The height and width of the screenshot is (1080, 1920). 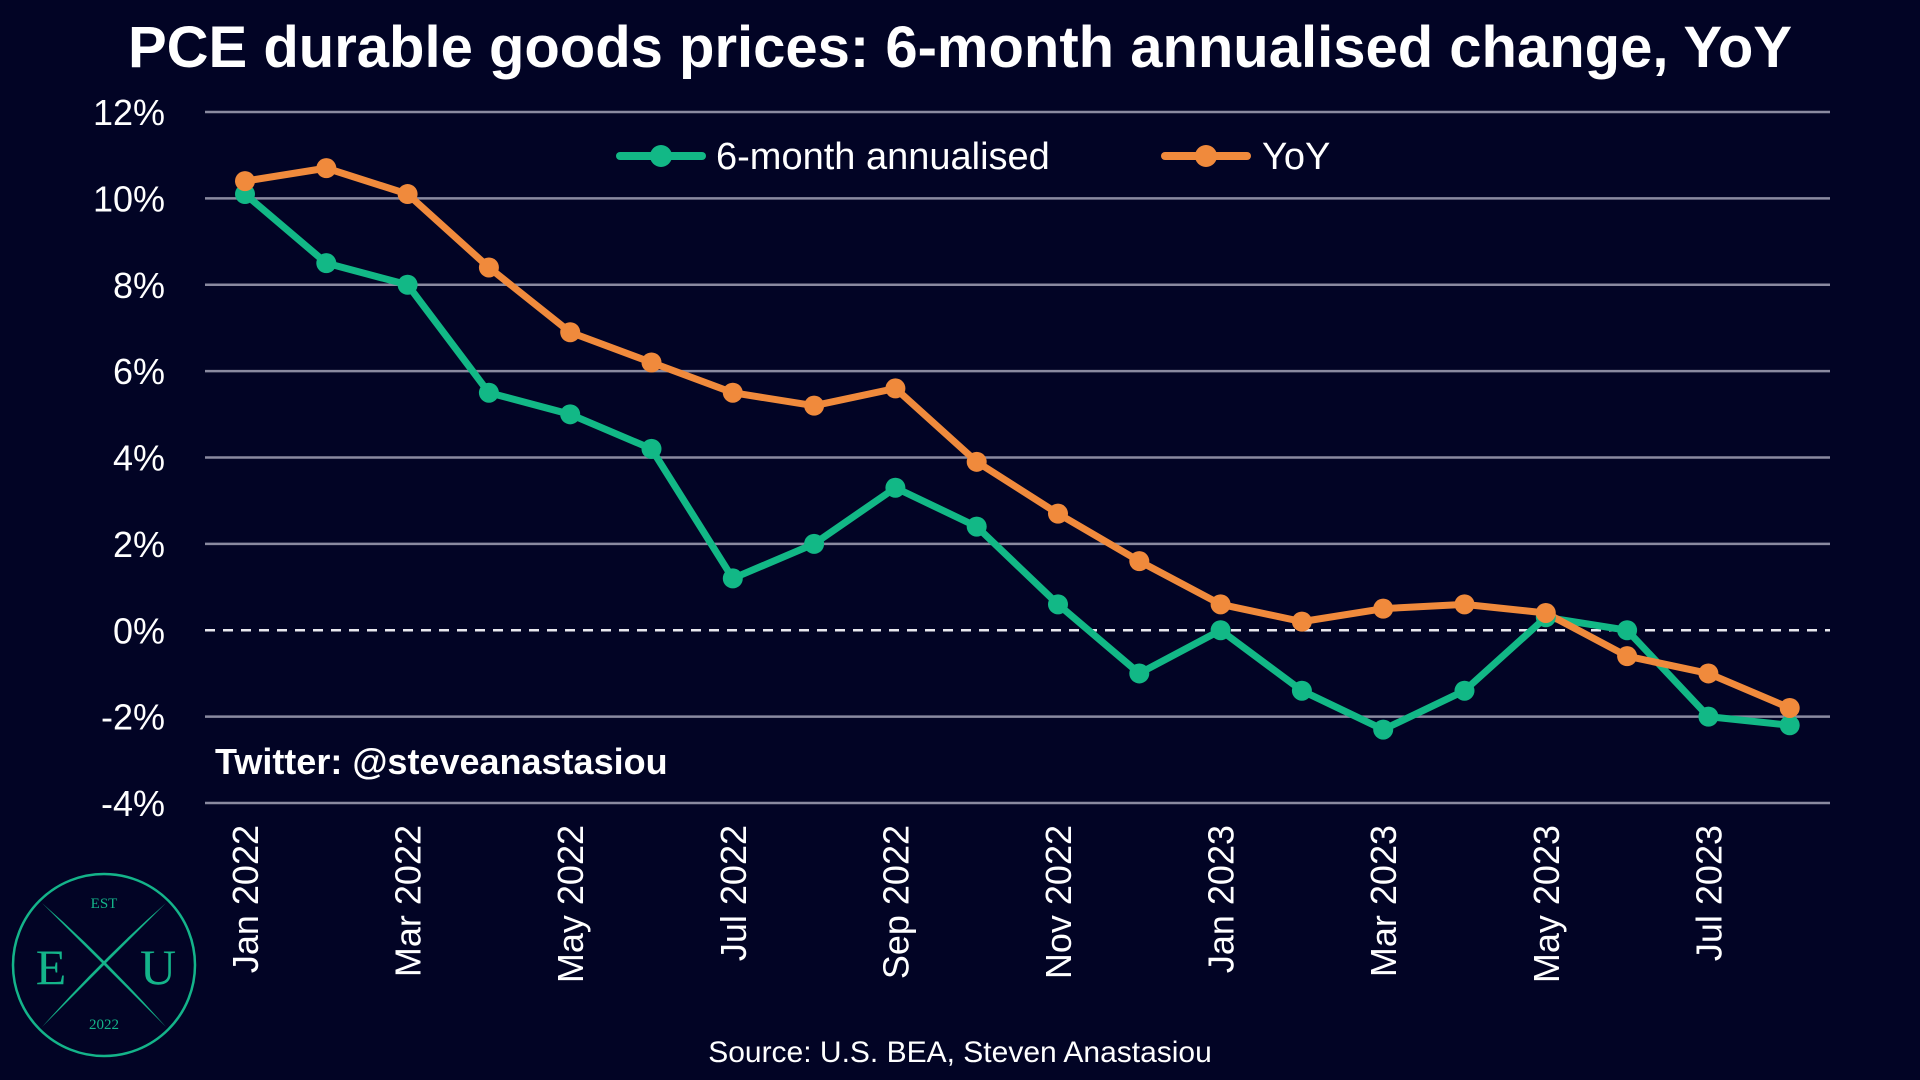 What do you see at coordinates (1296, 157) in the screenshot?
I see `legend-label: YoY` at bounding box center [1296, 157].